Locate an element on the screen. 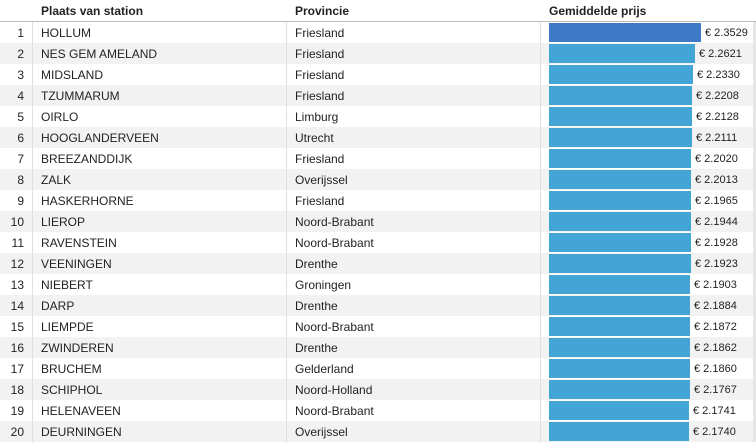  station-name: BREEZANDDIJK is located at coordinates (160, 158).